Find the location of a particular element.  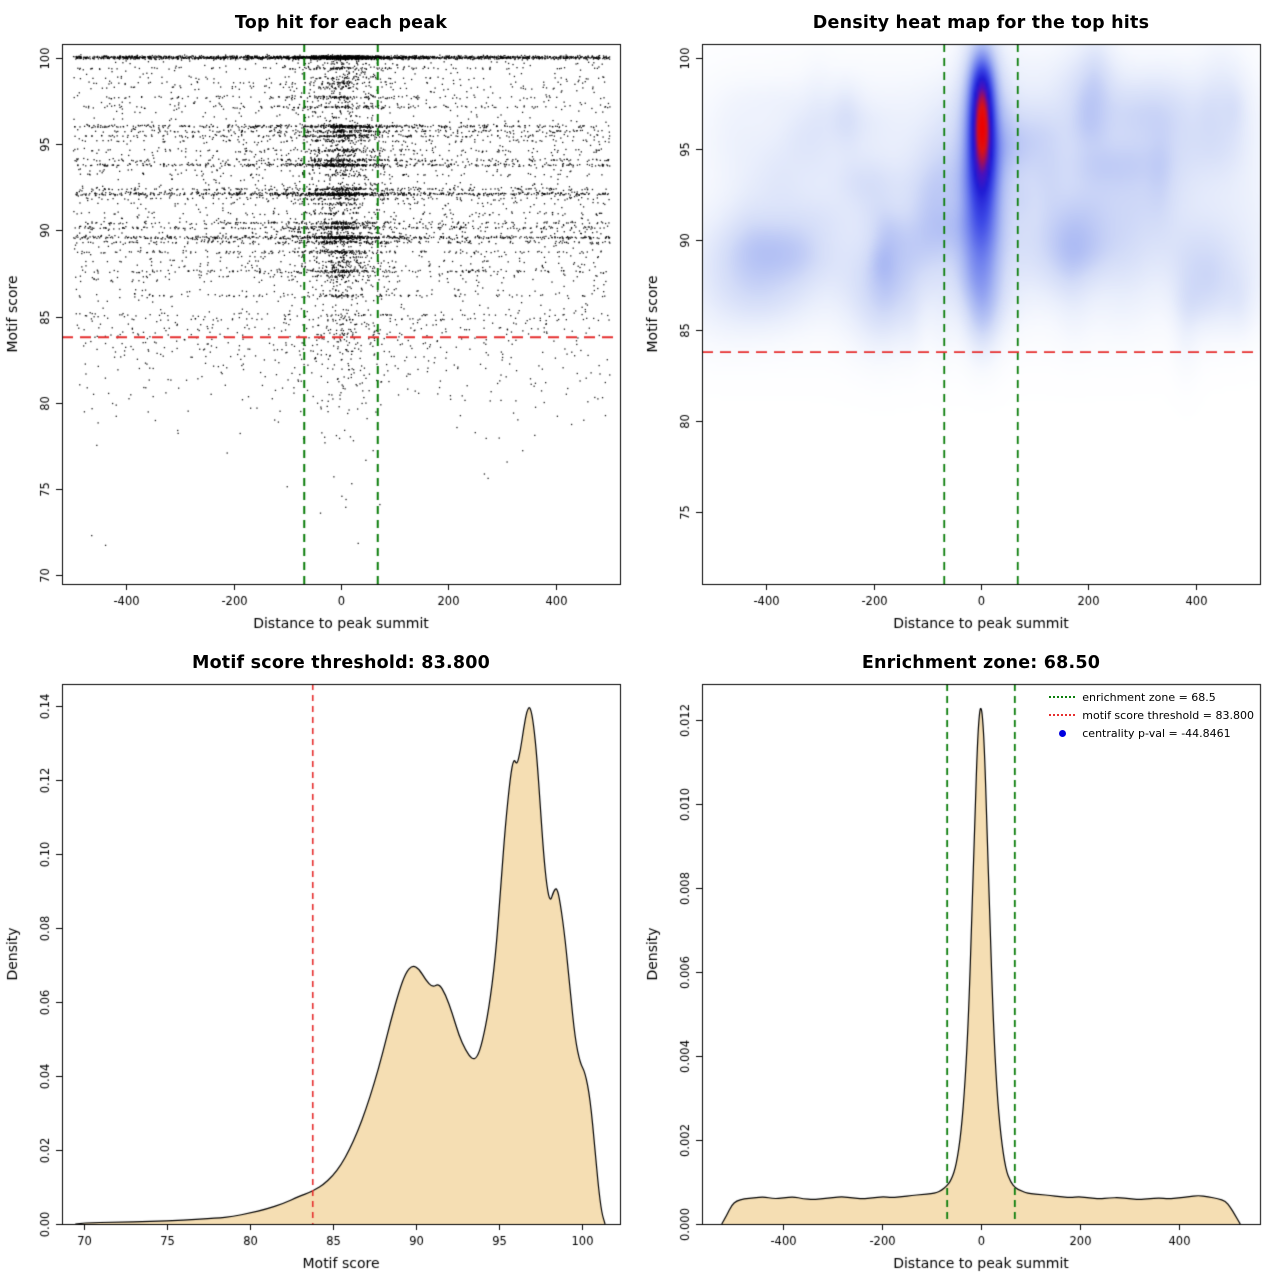

legend-item-threshold: motif score threshold = 83.800 is located at coordinates (1151, 715).